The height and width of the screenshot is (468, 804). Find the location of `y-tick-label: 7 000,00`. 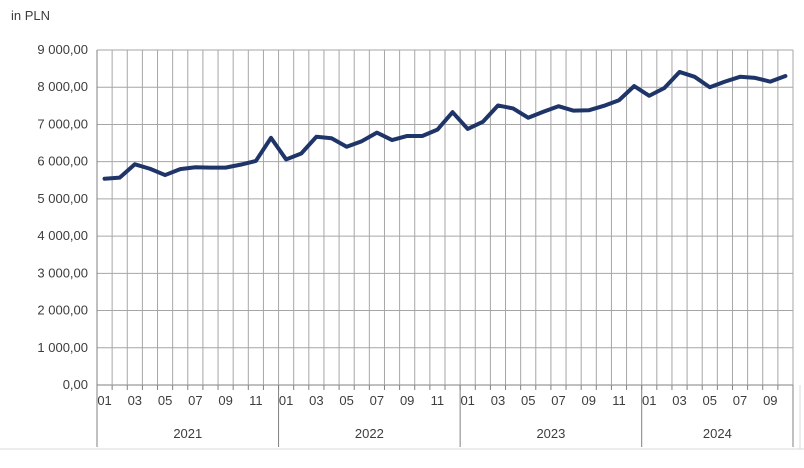

y-tick-label: 7 000,00 is located at coordinates (62, 123).